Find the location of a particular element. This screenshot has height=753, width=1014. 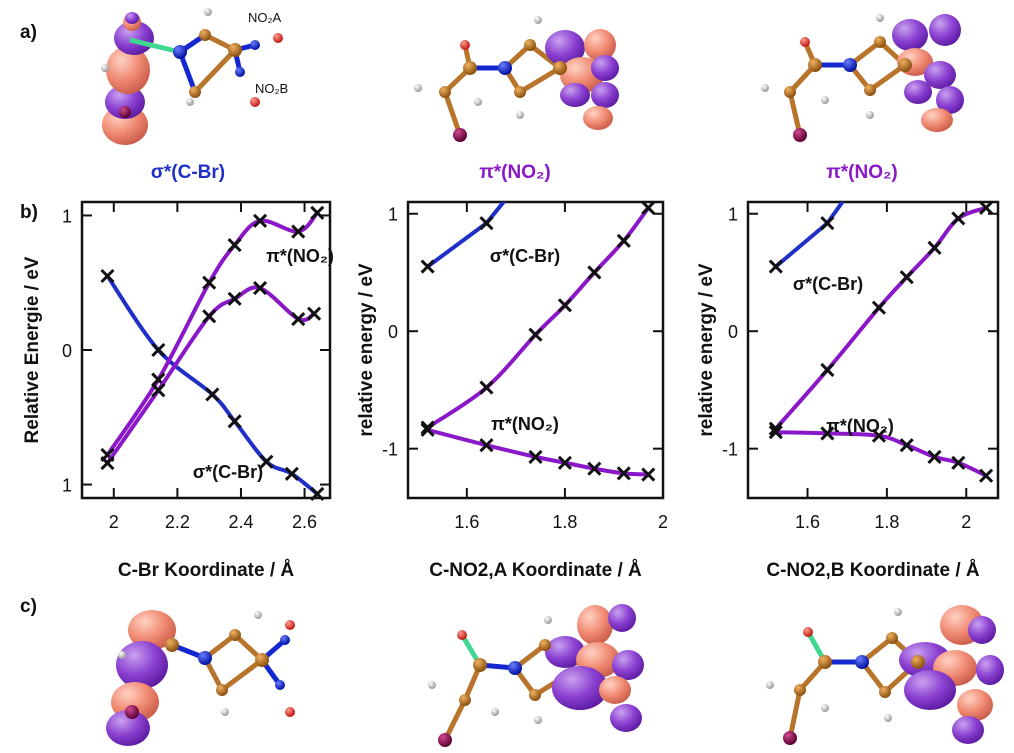

x-tick-label: 2.4 is located at coordinates (240, 522).